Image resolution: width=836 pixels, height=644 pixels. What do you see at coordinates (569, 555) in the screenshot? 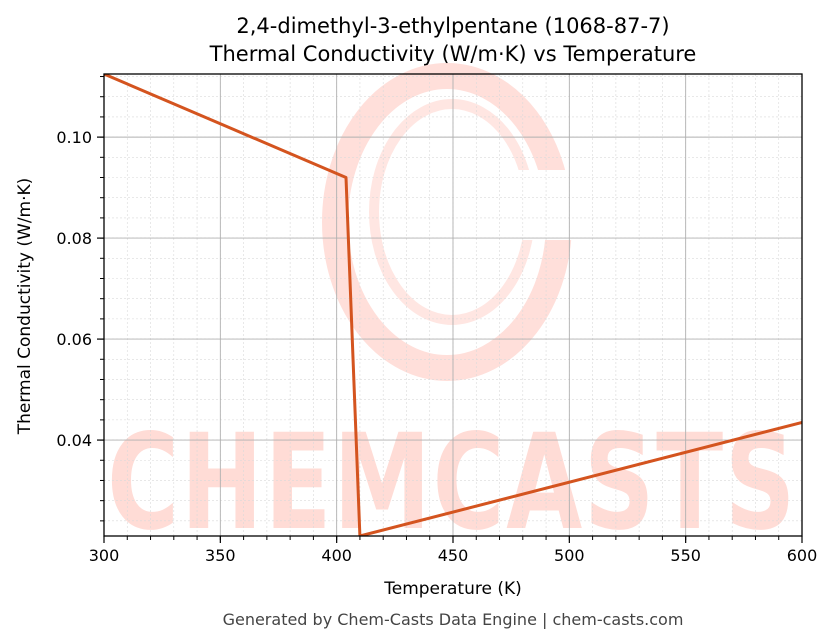
I see `x-tick-label: 500` at bounding box center [569, 555].